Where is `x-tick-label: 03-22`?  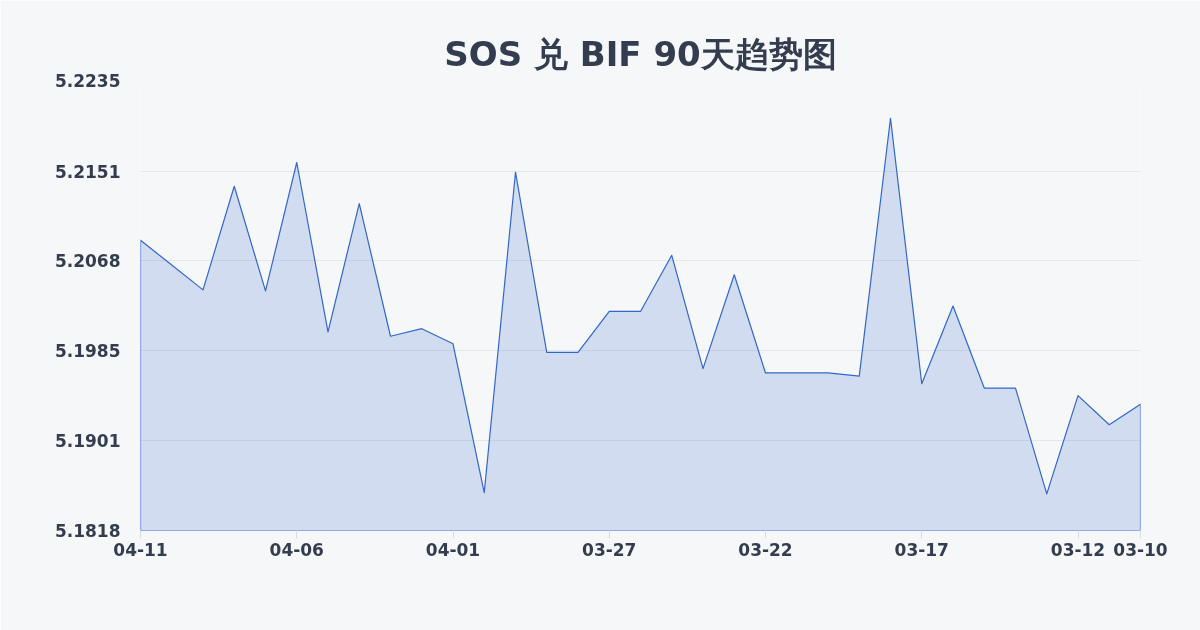 x-tick-label: 03-22 is located at coordinates (765, 549).